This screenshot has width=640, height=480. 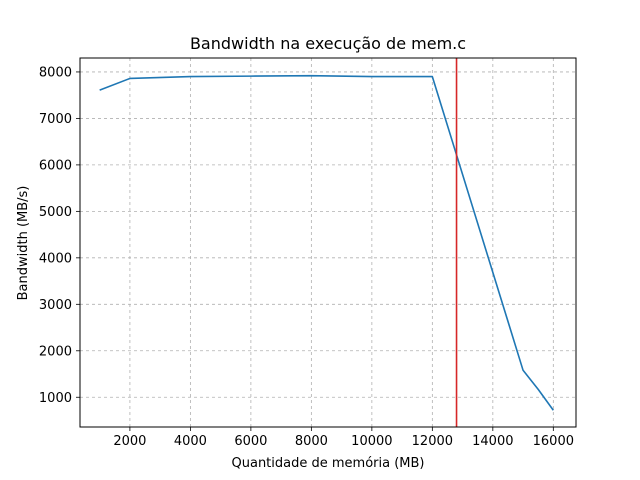 What do you see at coordinates (55, 398) in the screenshot?
I see `y-tick-label: 1000` at bounding box center [55, 398].